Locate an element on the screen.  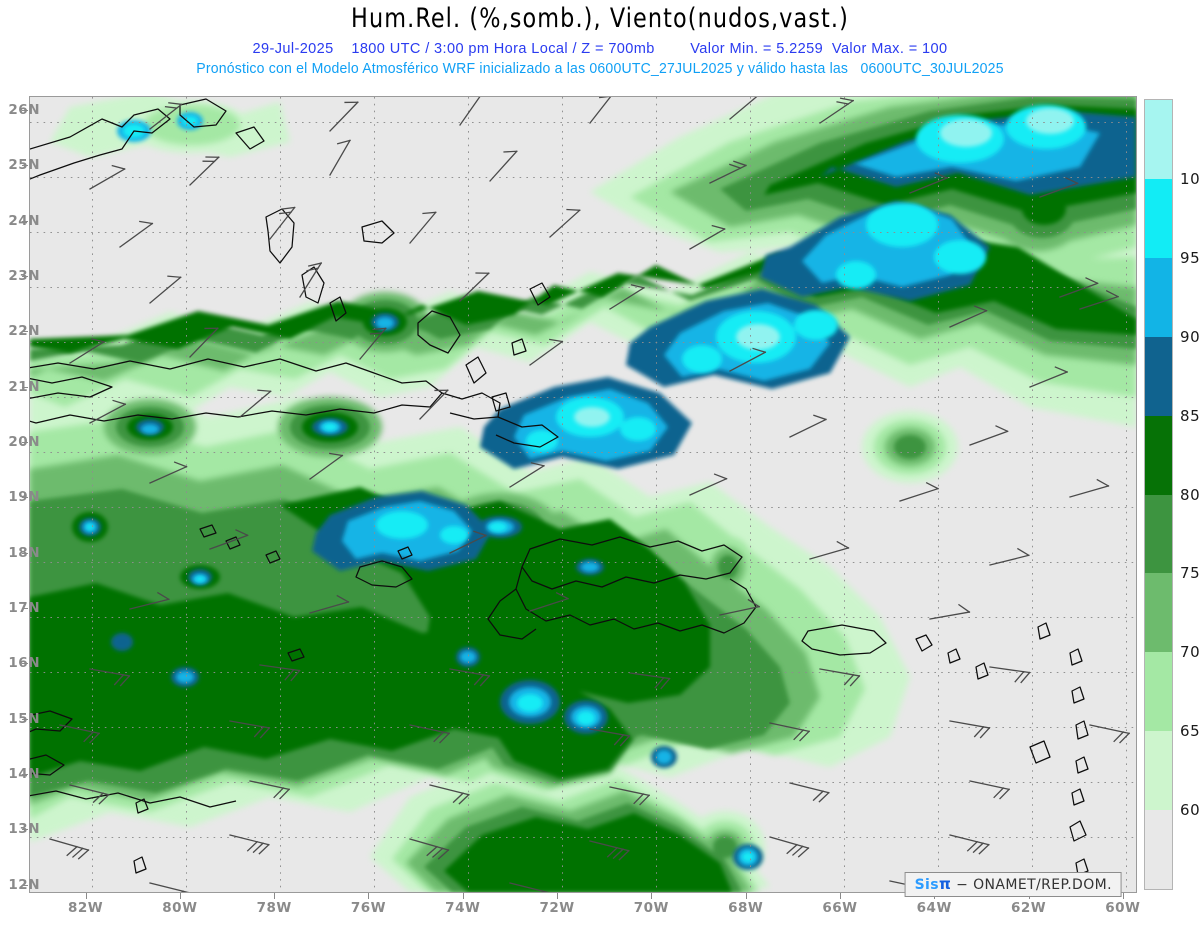
x-tick-label: 80W is located at coordinates (180, 908).